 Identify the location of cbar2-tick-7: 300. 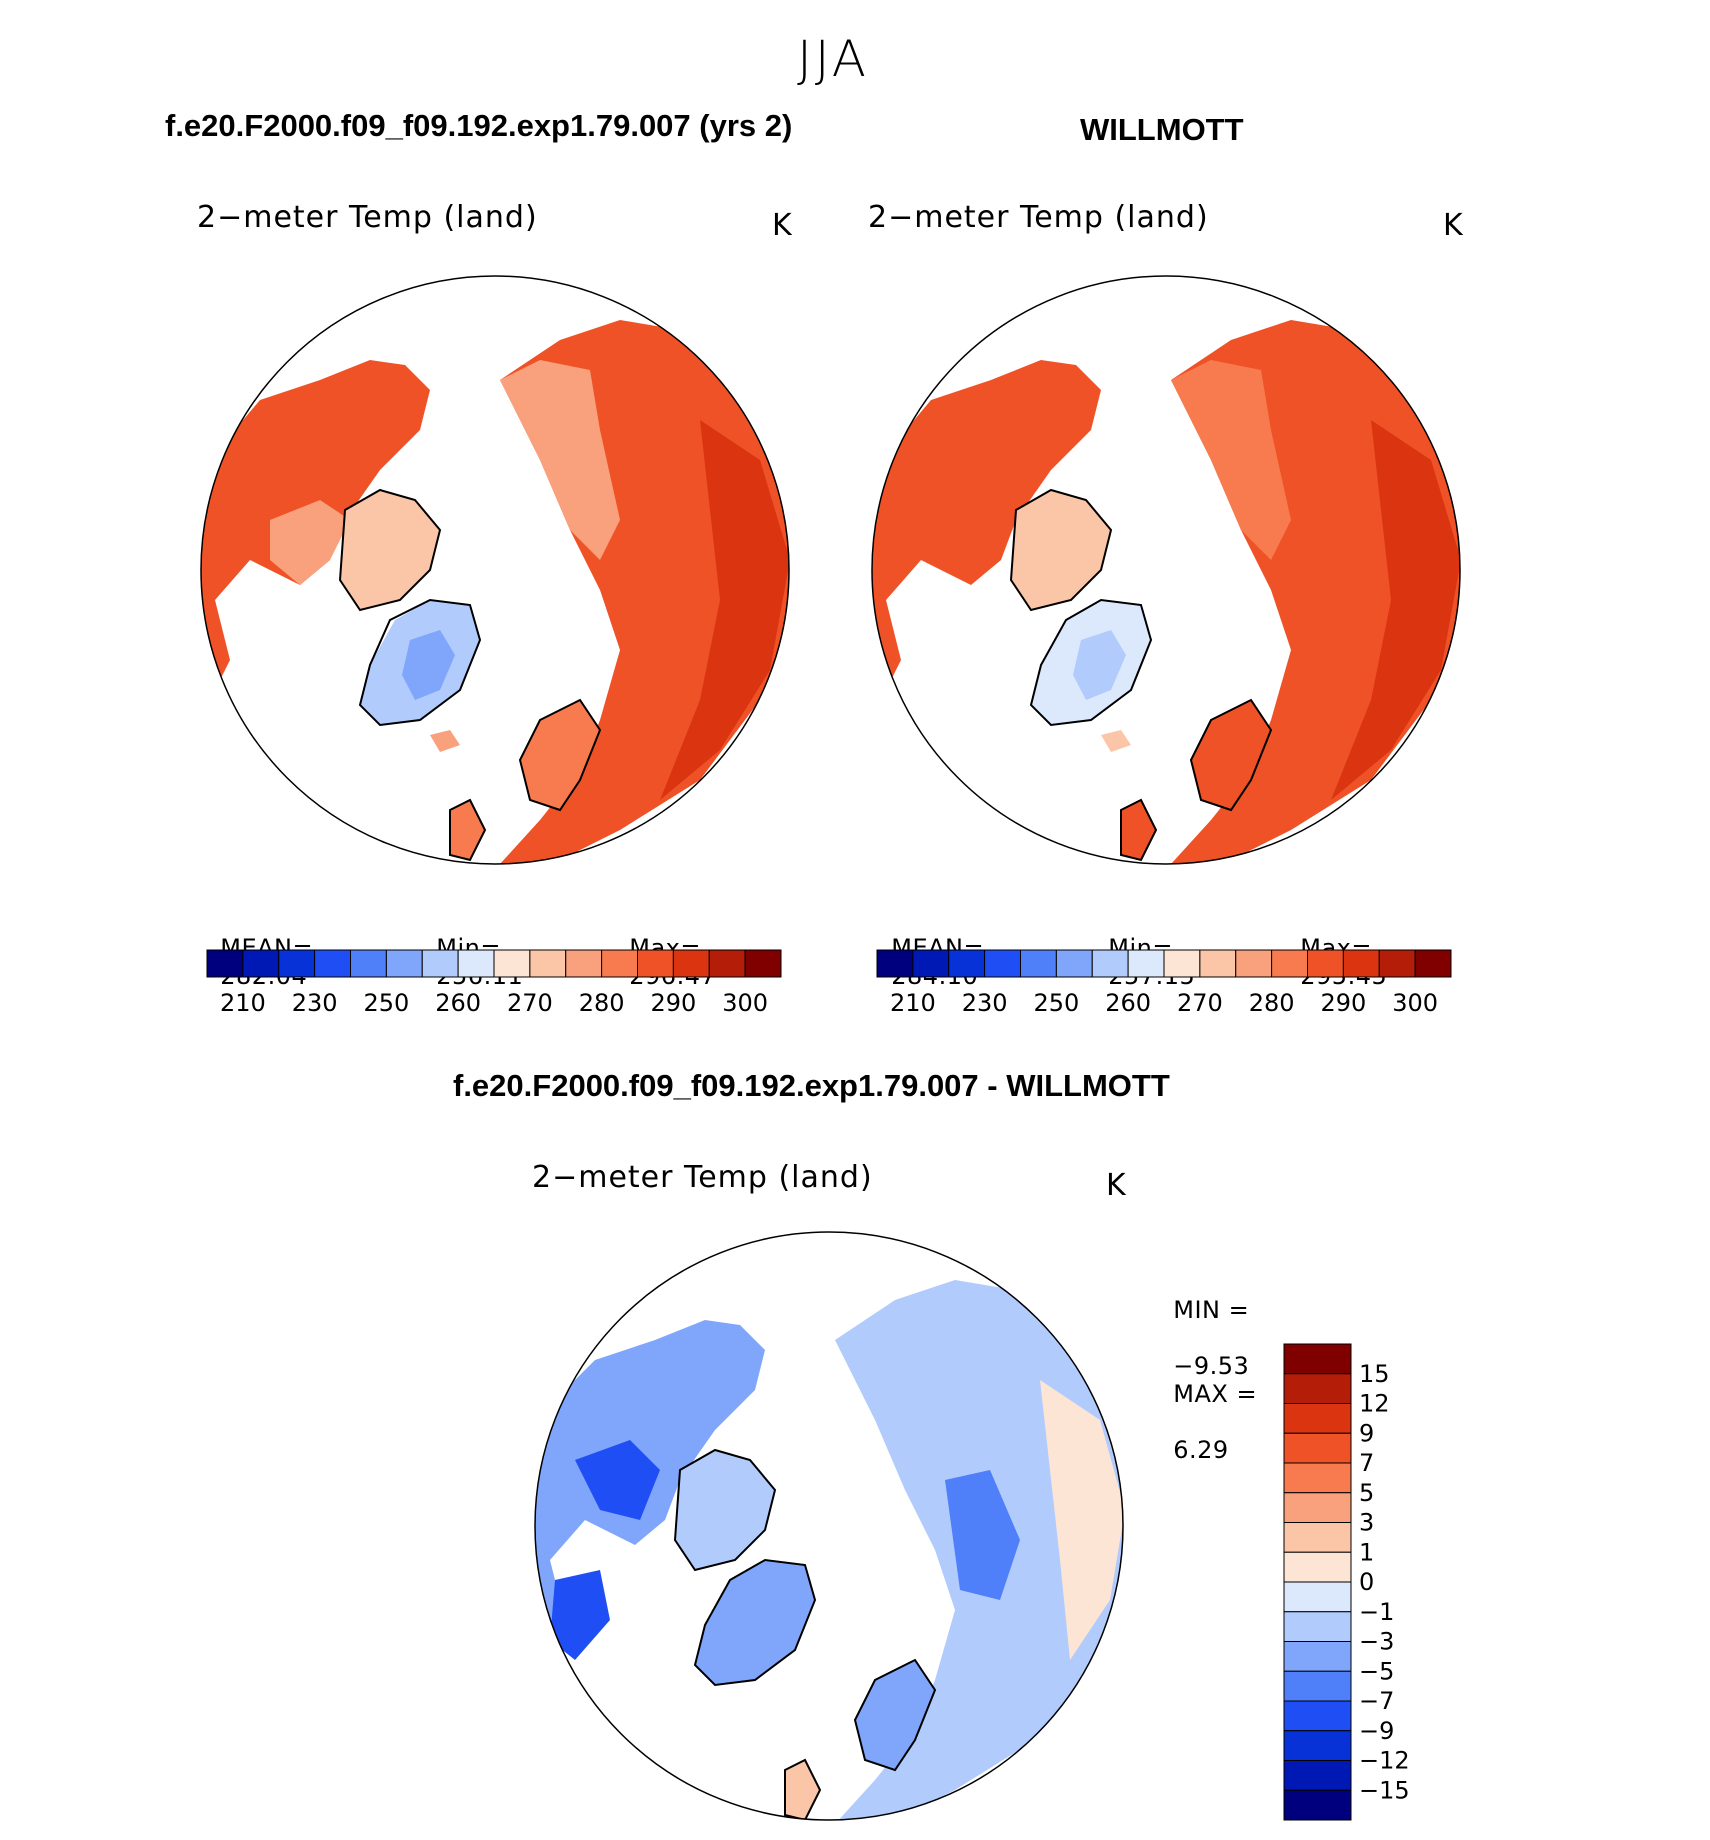
(1415, 1003).